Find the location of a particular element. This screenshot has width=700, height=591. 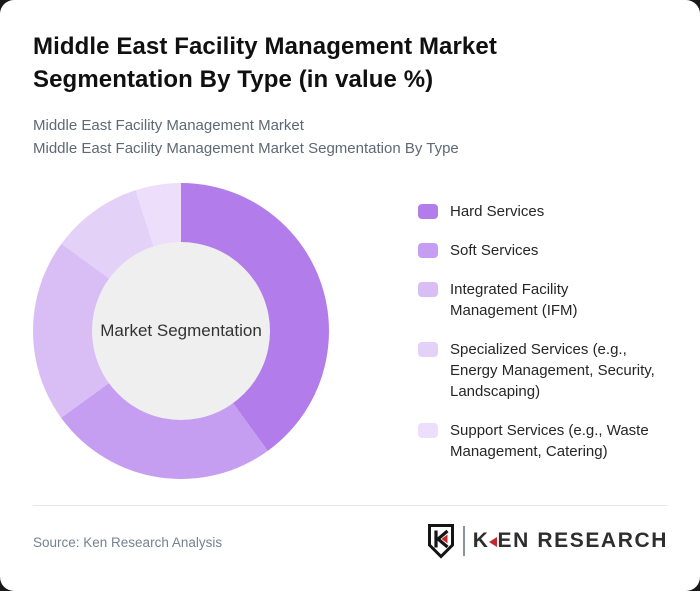

legend-item: Soft Services is located at coordinates (544, 250).